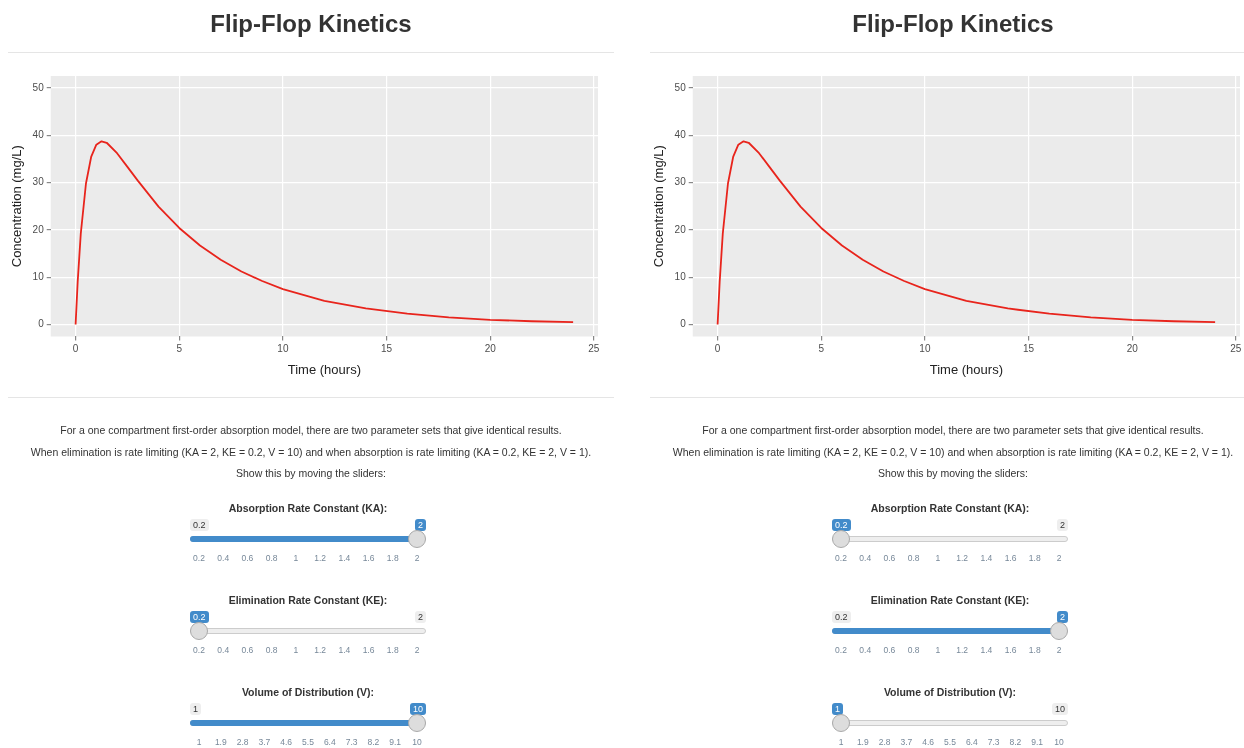  What do you see at coordinates (311, 24) in the screenshot?
I see `chart-title: Flip-Flop Kinetics` at bounding box center [311, 24].